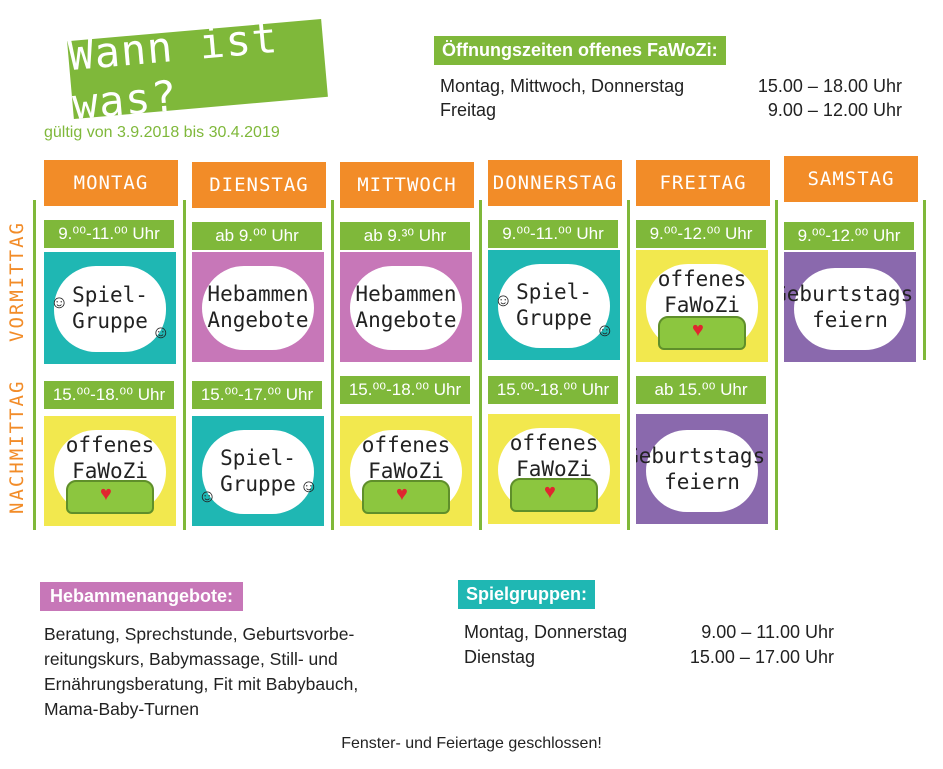  I want to click on spielgruppen-row: Dienstag 15.00 – 17.00 Uhr, so click(649, 657).